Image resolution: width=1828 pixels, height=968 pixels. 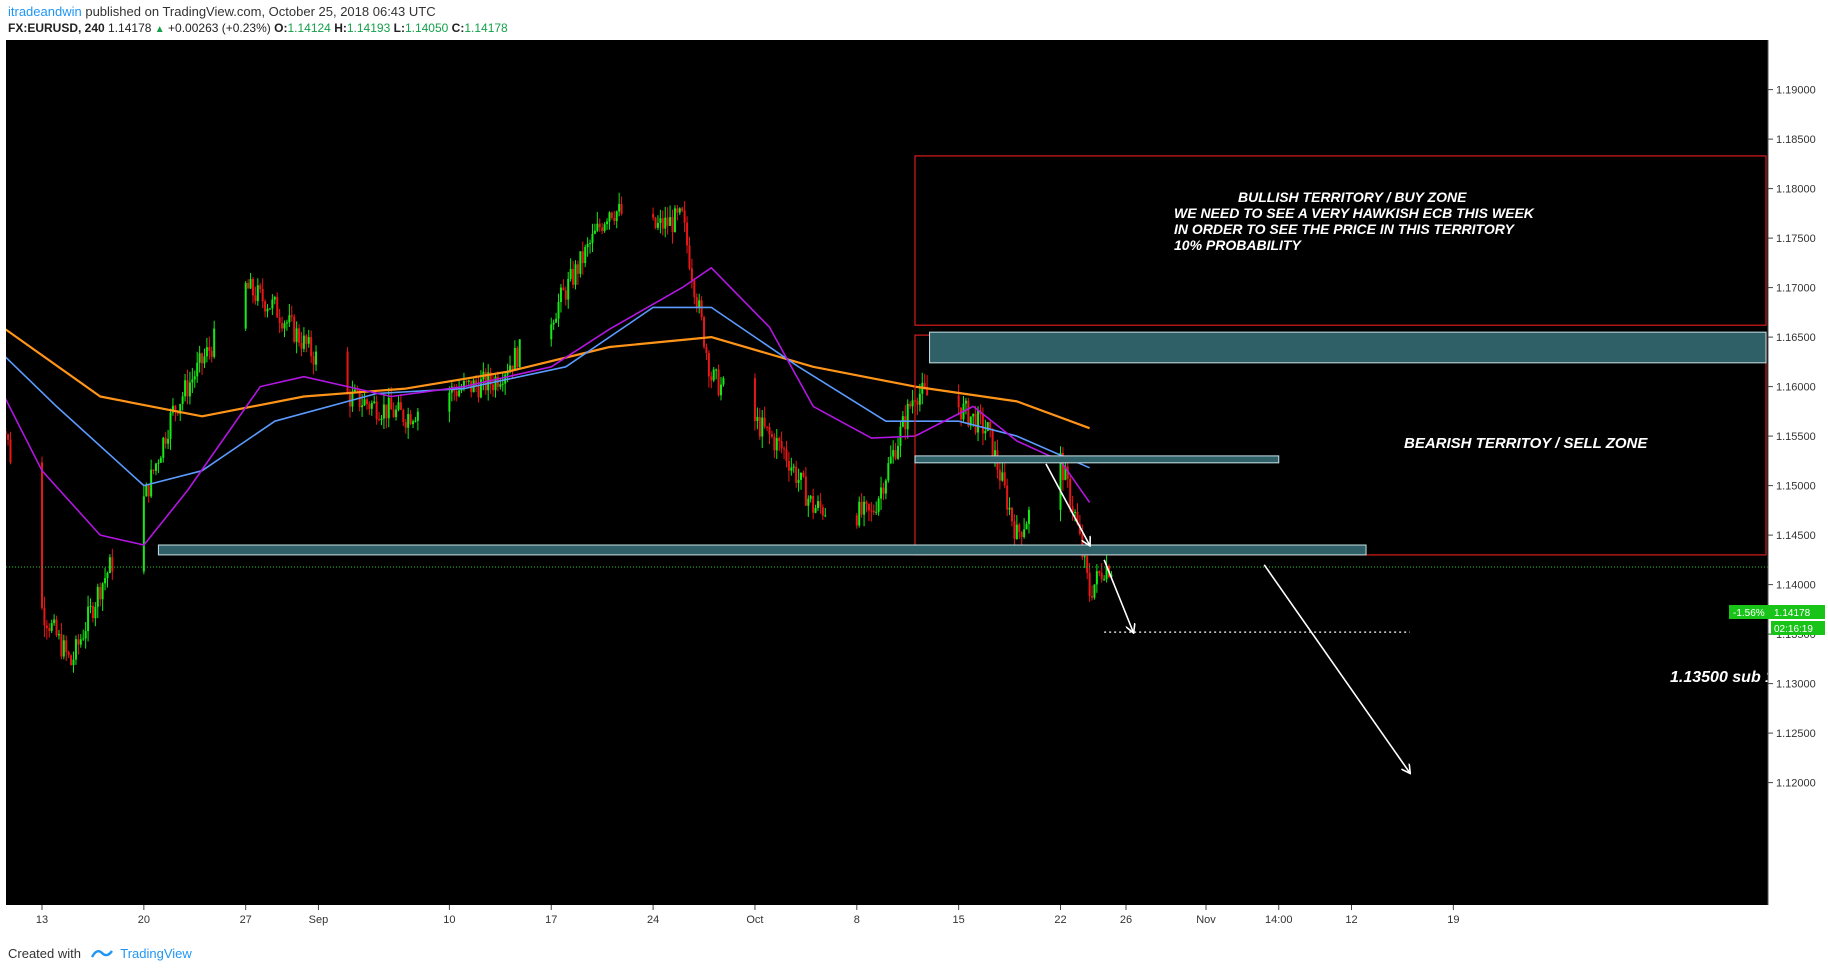 I want to click on bar-countdown: 02:16:19, so click(x=1793, y=629).